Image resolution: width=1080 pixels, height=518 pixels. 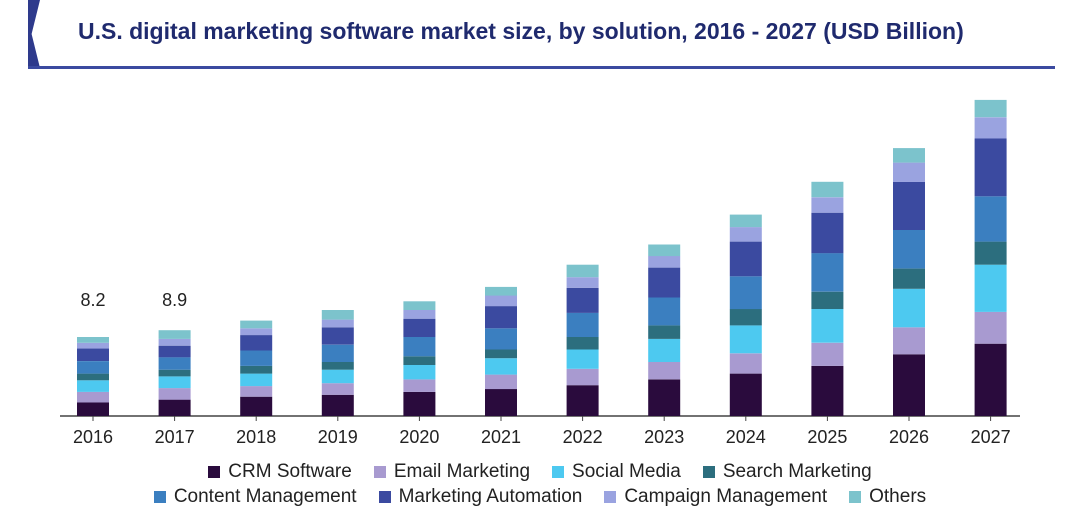 What do you see at coordinates (337, 405) in the screenshot?
I see `bar-segment-2019-crm-software` at bounding box center [337, 405].